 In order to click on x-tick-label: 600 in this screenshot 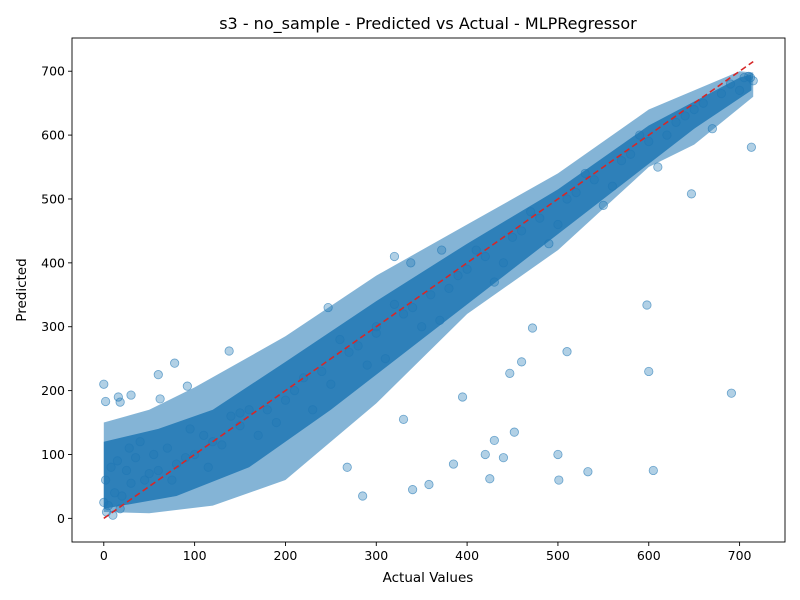, I will do `click(649, 555)`.